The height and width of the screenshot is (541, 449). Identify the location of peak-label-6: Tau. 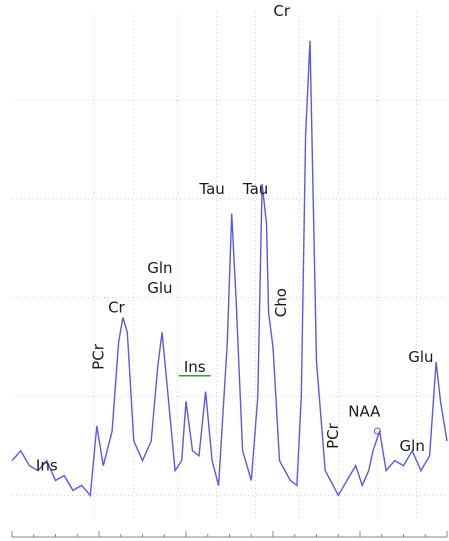
(211, 189).